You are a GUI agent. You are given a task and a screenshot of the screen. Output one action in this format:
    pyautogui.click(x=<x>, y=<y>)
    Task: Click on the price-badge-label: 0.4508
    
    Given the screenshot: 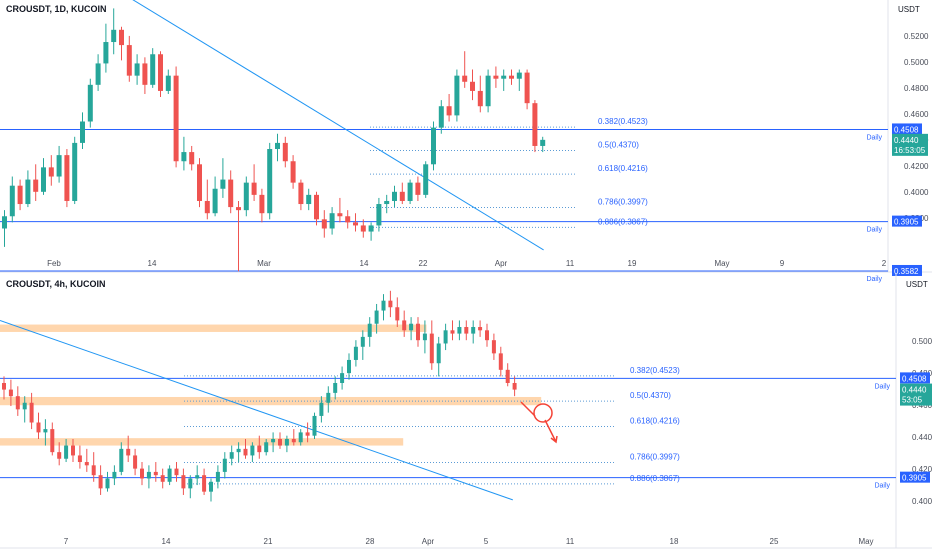 What is the action you would take?
    pyautogui.click(x=914, y=378)
    